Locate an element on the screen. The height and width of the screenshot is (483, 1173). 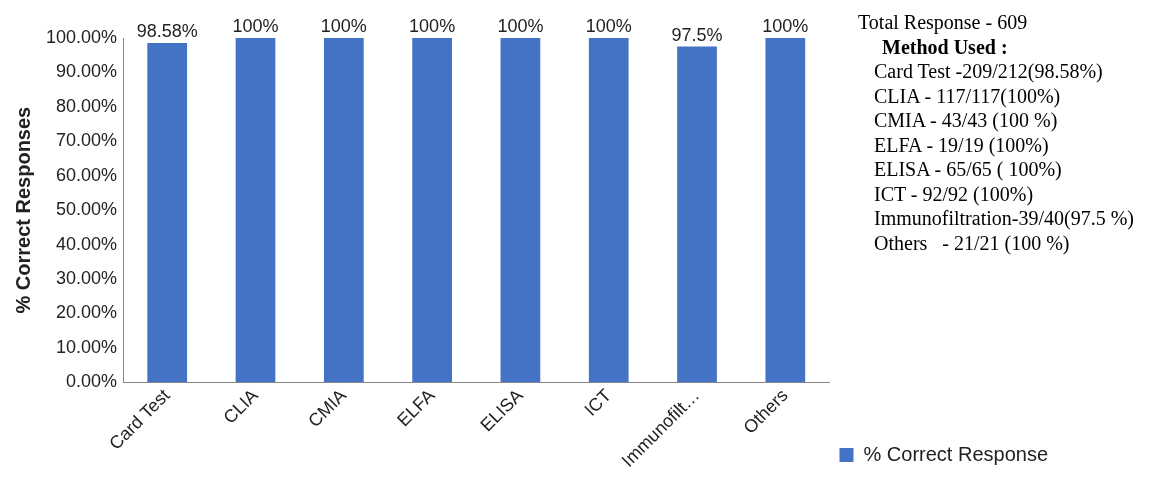
y-tick-label: 20.00% is located at coordinates (87, 312).